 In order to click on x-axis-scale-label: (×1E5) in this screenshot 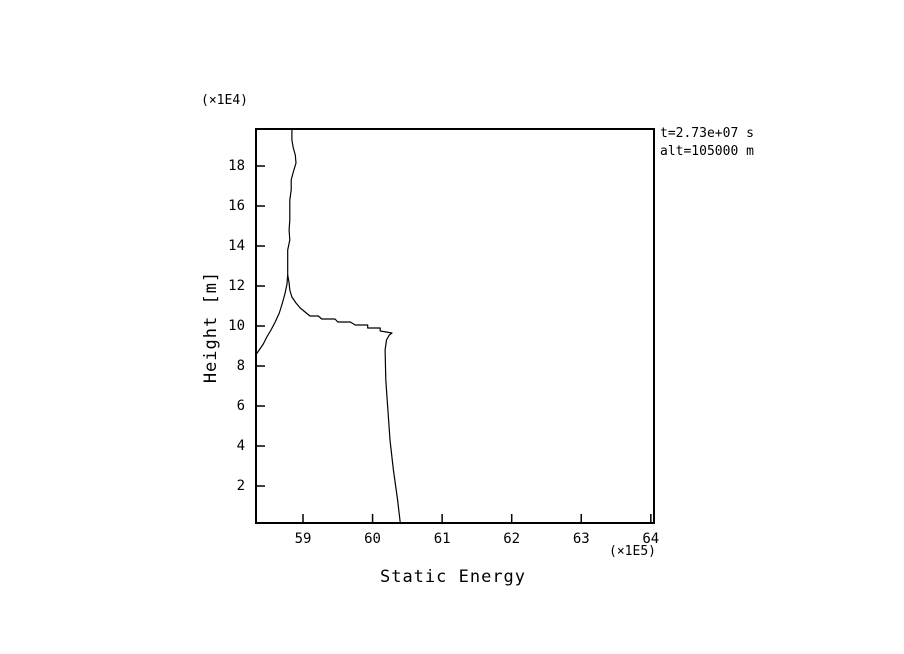, I will do `click(632, 551)`.